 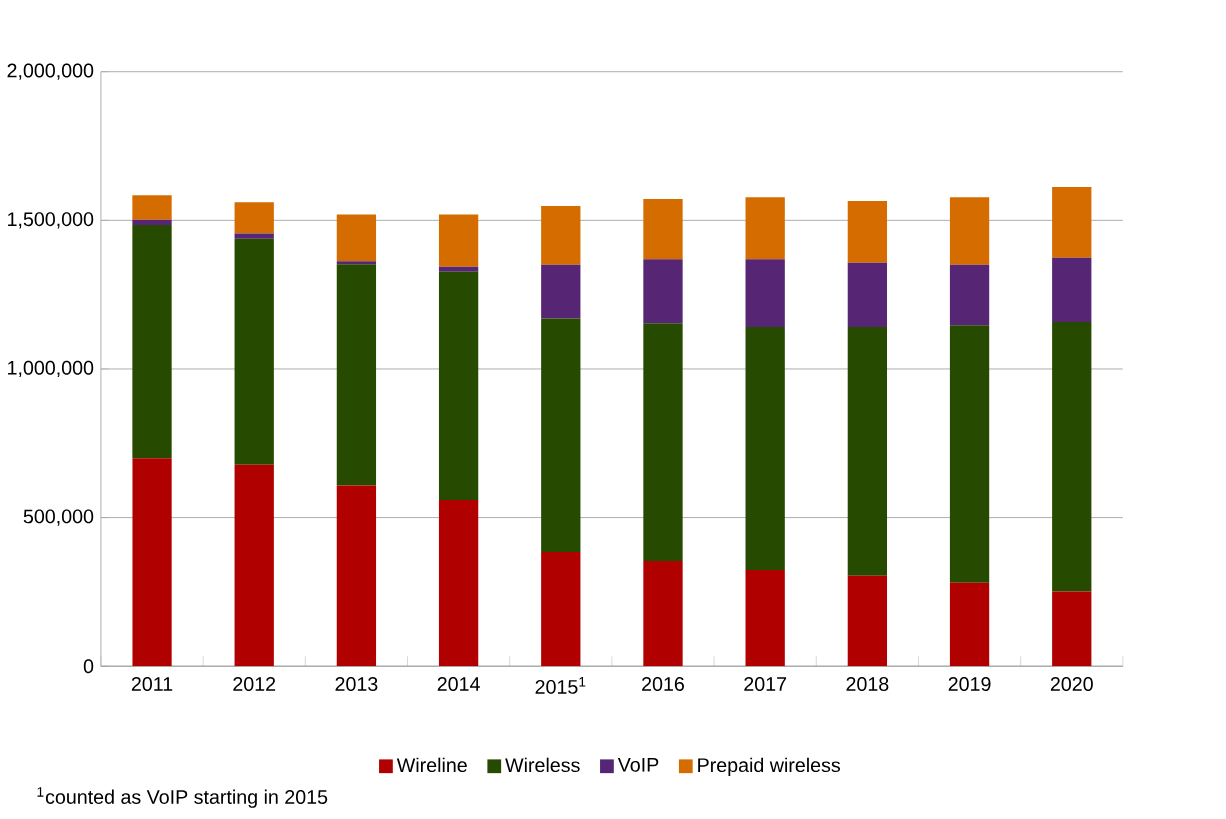 I want to click on x-tick-label: 2014, so click(x=458, y=684).